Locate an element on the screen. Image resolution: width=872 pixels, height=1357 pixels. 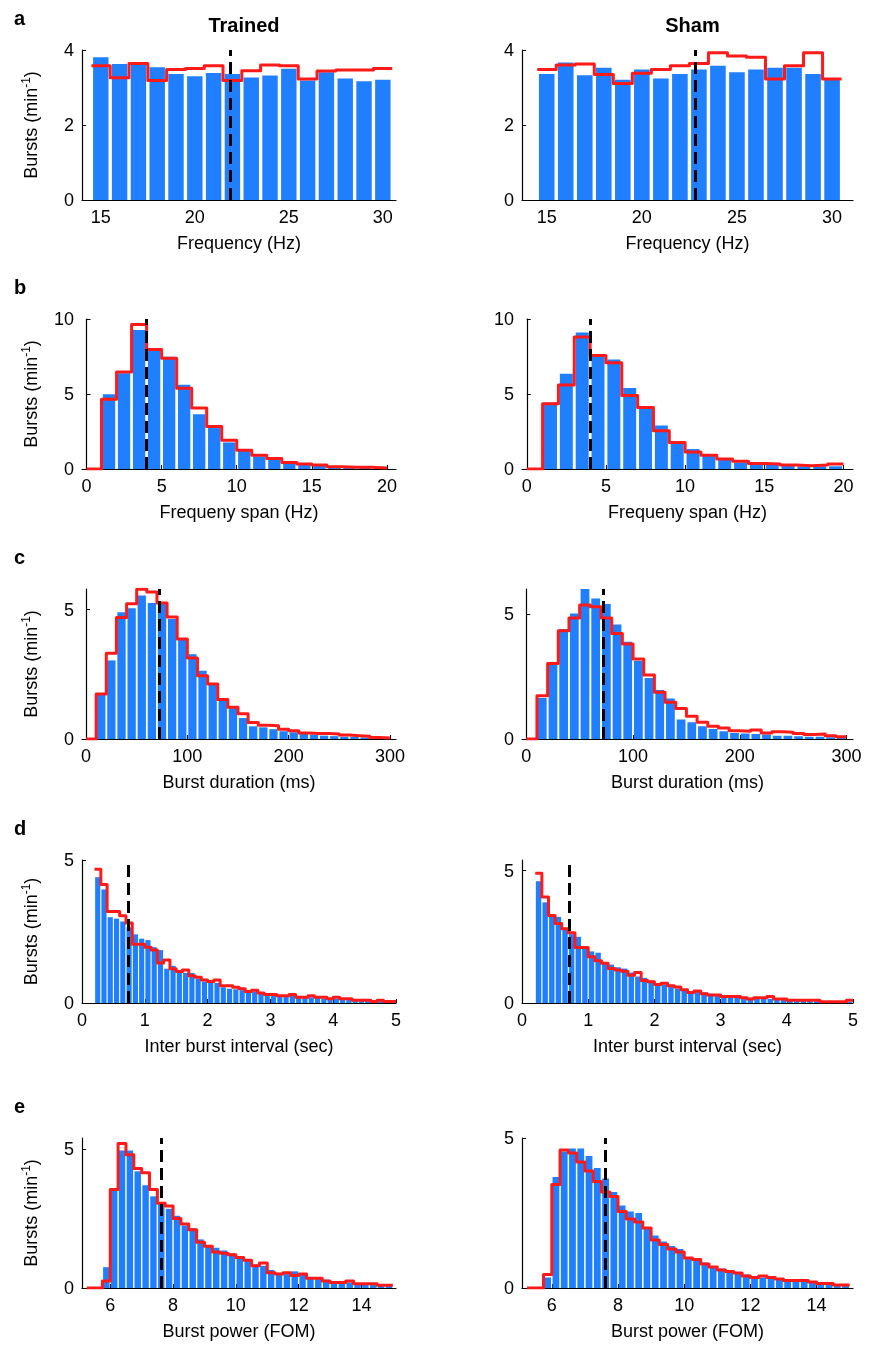
chart-title: Trained is located at coordinates (244, 25).